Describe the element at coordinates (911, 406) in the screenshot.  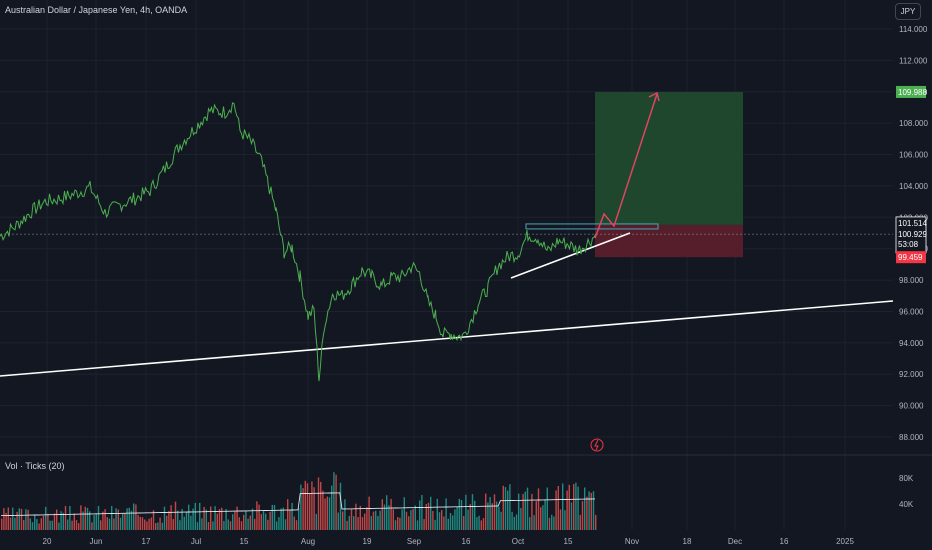
I see `y-tick-label: 90.000` at that location.